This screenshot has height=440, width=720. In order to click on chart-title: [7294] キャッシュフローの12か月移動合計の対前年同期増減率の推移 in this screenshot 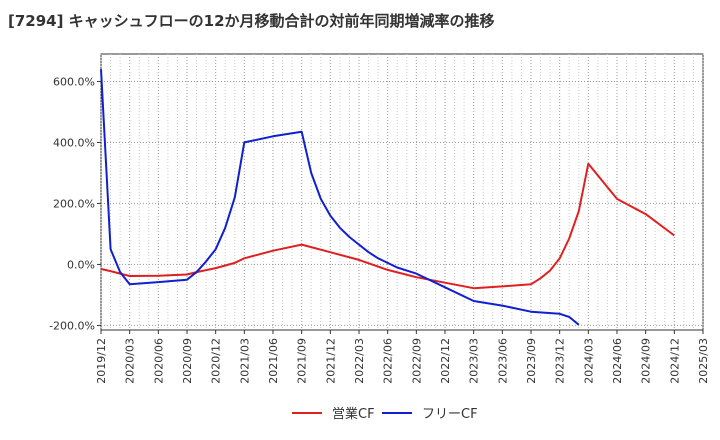, I will do `click(251, 21)`.